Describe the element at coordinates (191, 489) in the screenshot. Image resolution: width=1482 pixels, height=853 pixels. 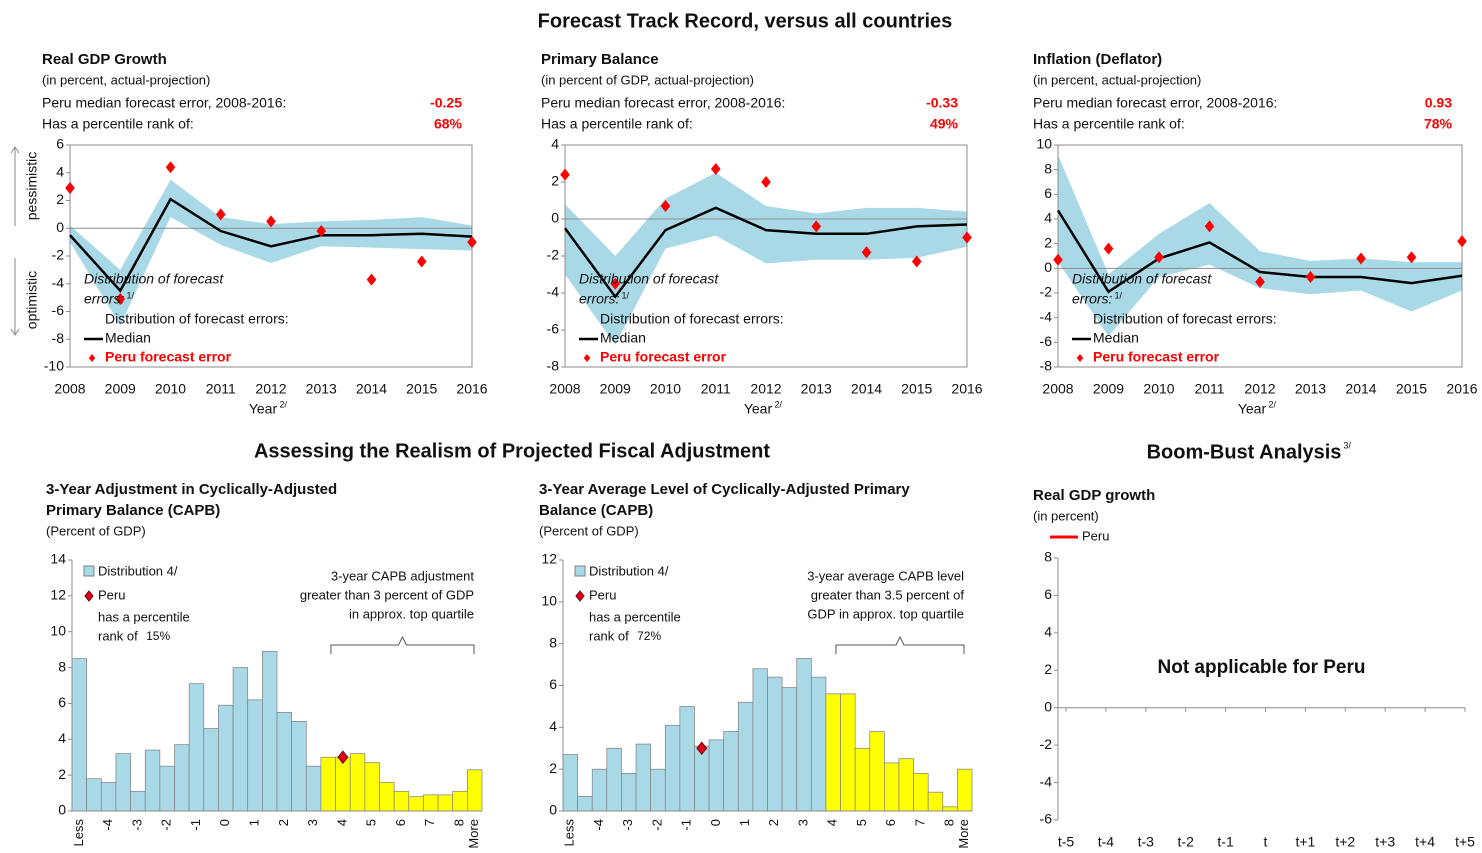
I see `chart-title: 3-Year Adjustment in Cyclically-Adjusted` at that location.